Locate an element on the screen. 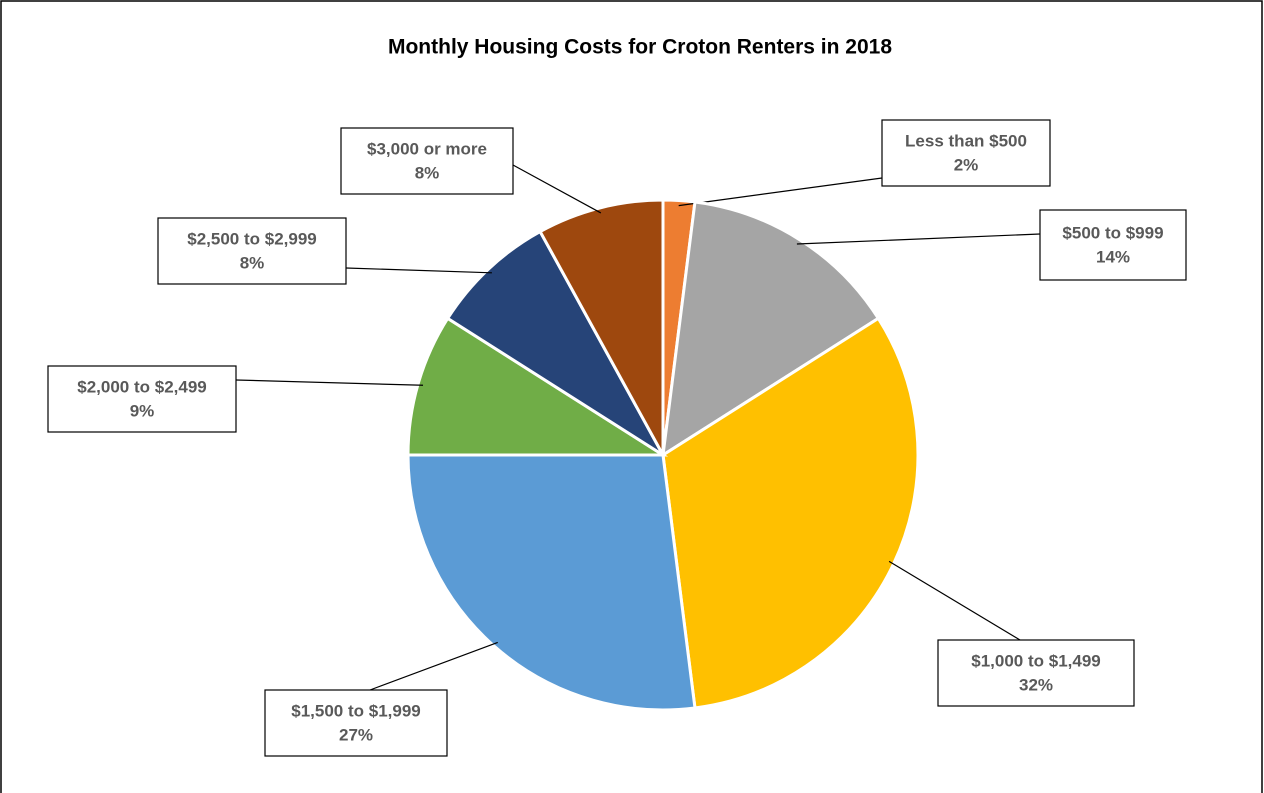  category-label: $2,500 to $2,999 is located at coordinates (251, 238).